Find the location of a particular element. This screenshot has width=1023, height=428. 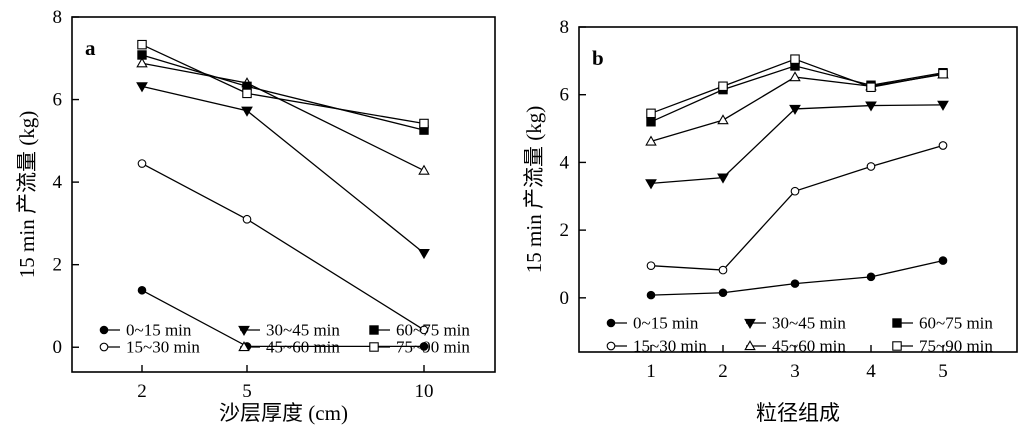

x-tick-label: 4 is located at coordinates (871, 371).